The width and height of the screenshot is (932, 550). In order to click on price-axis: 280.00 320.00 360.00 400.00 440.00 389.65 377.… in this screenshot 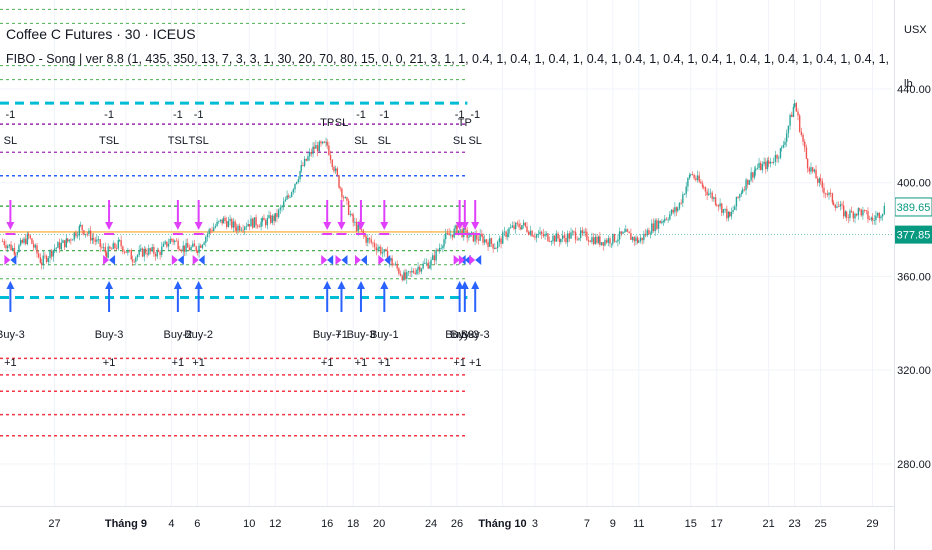, I will do `click(913, 277)`.